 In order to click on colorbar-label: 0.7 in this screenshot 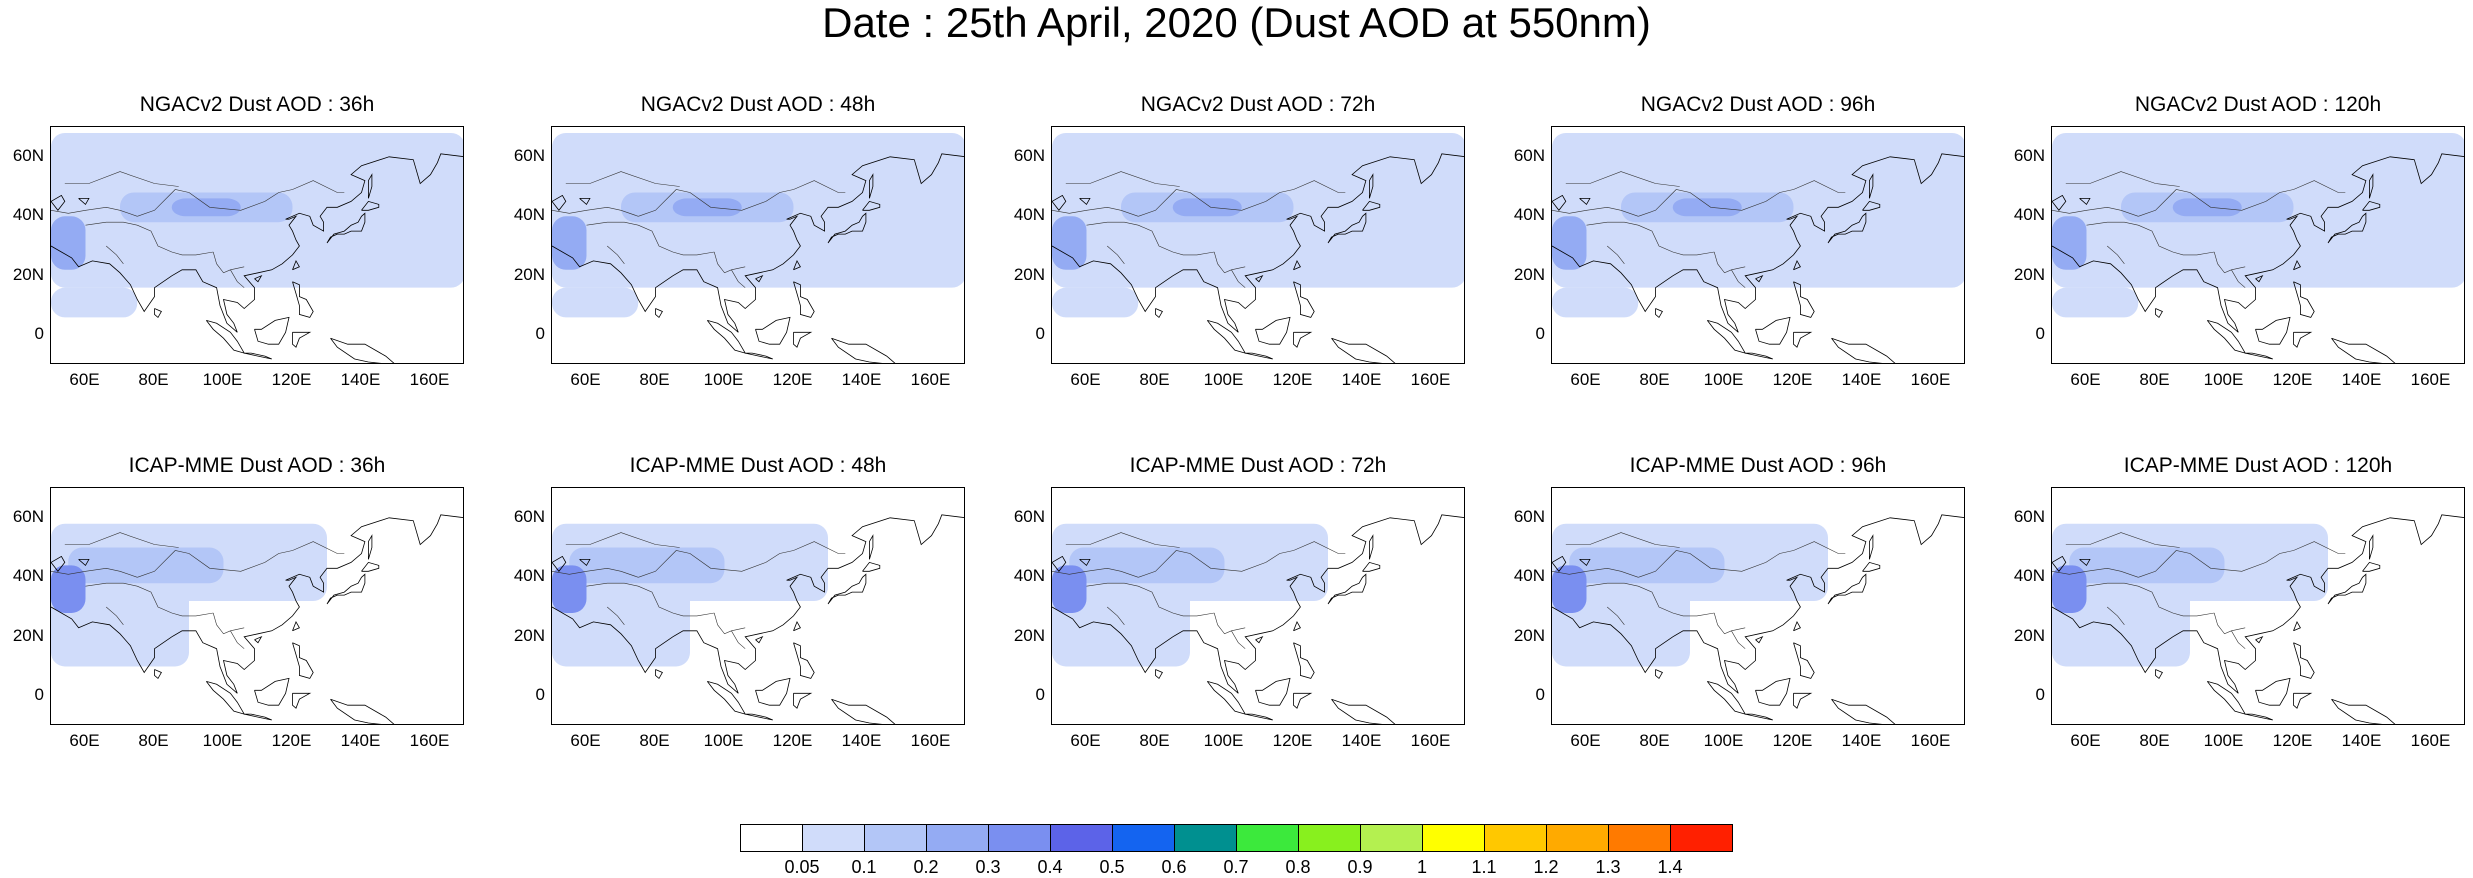, I will do `click(1236, 867)`.